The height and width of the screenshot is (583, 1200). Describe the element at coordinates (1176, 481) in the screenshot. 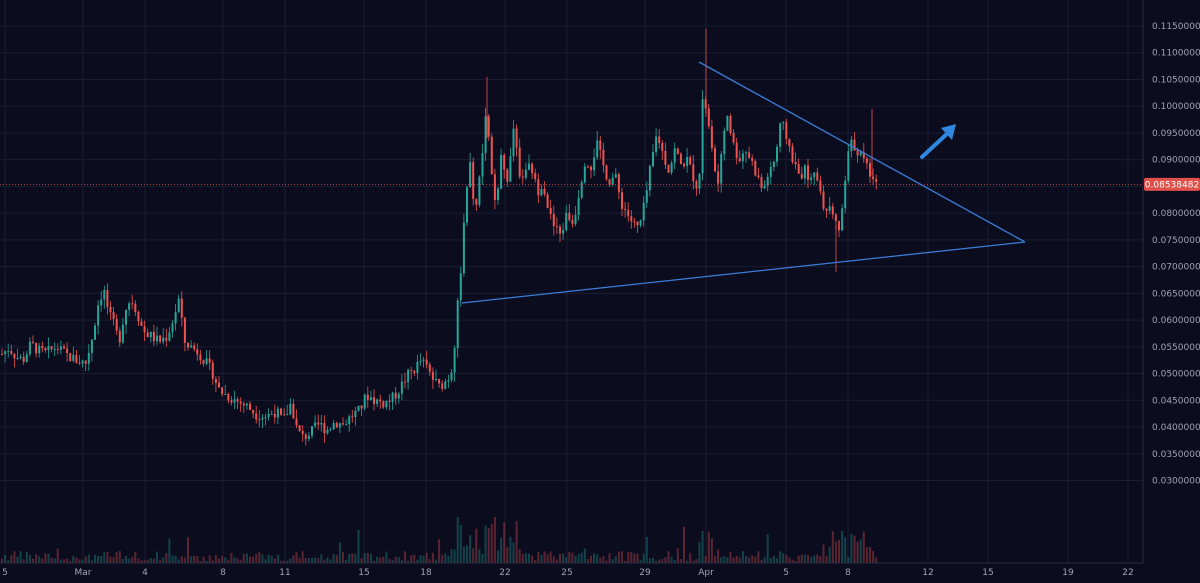

I see `price-tick-label: 0.03000000` at that location.